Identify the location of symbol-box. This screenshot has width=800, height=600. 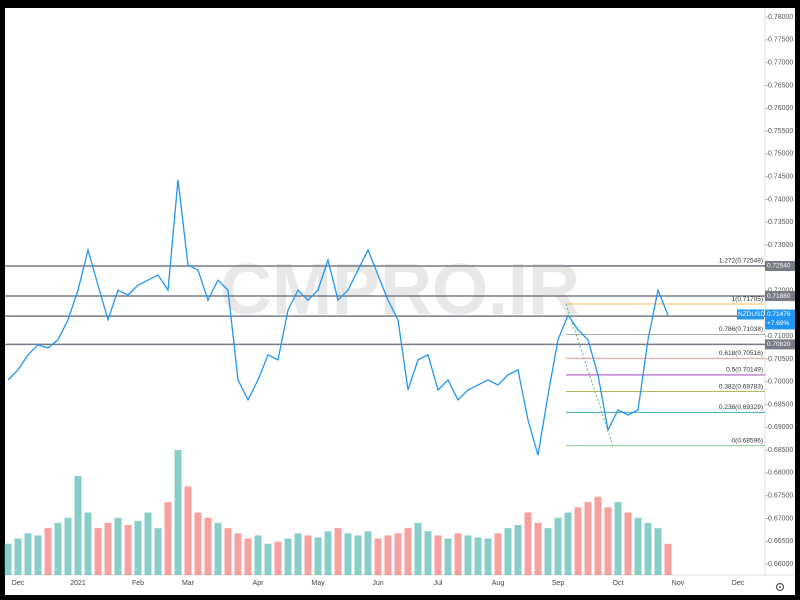
(750, 314).